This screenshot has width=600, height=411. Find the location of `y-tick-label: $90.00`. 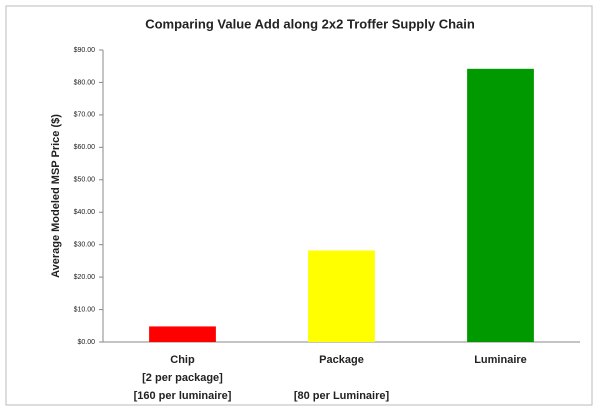

y-tick-label: $90.00 is located at coordinates (85, 50).